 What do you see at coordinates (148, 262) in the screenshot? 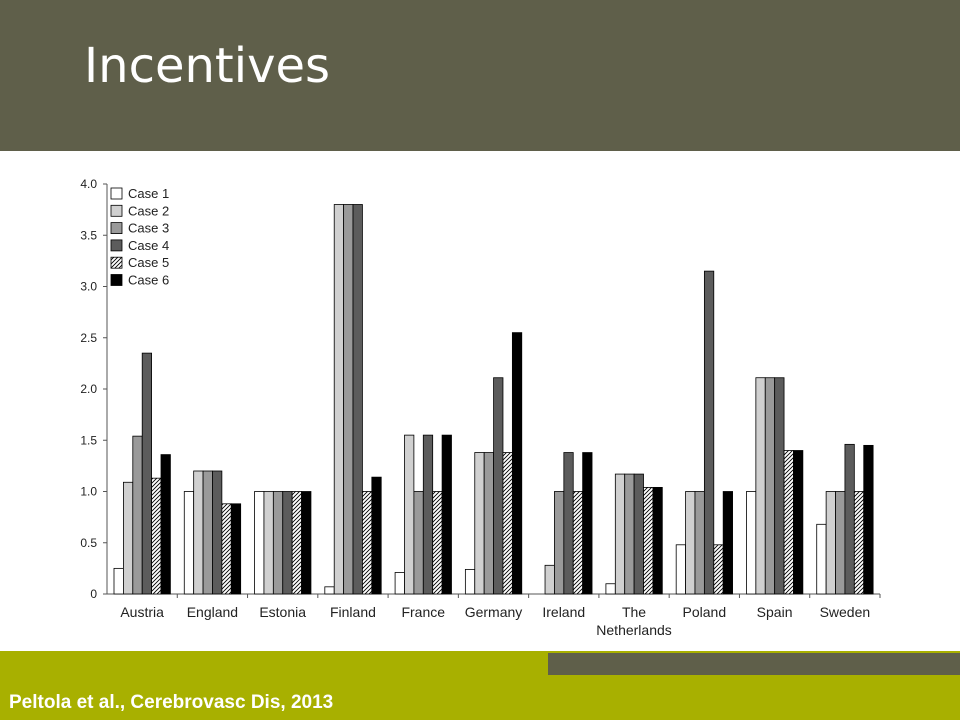
I see `legend-label: Case 5` at bounding box center [148, 262].